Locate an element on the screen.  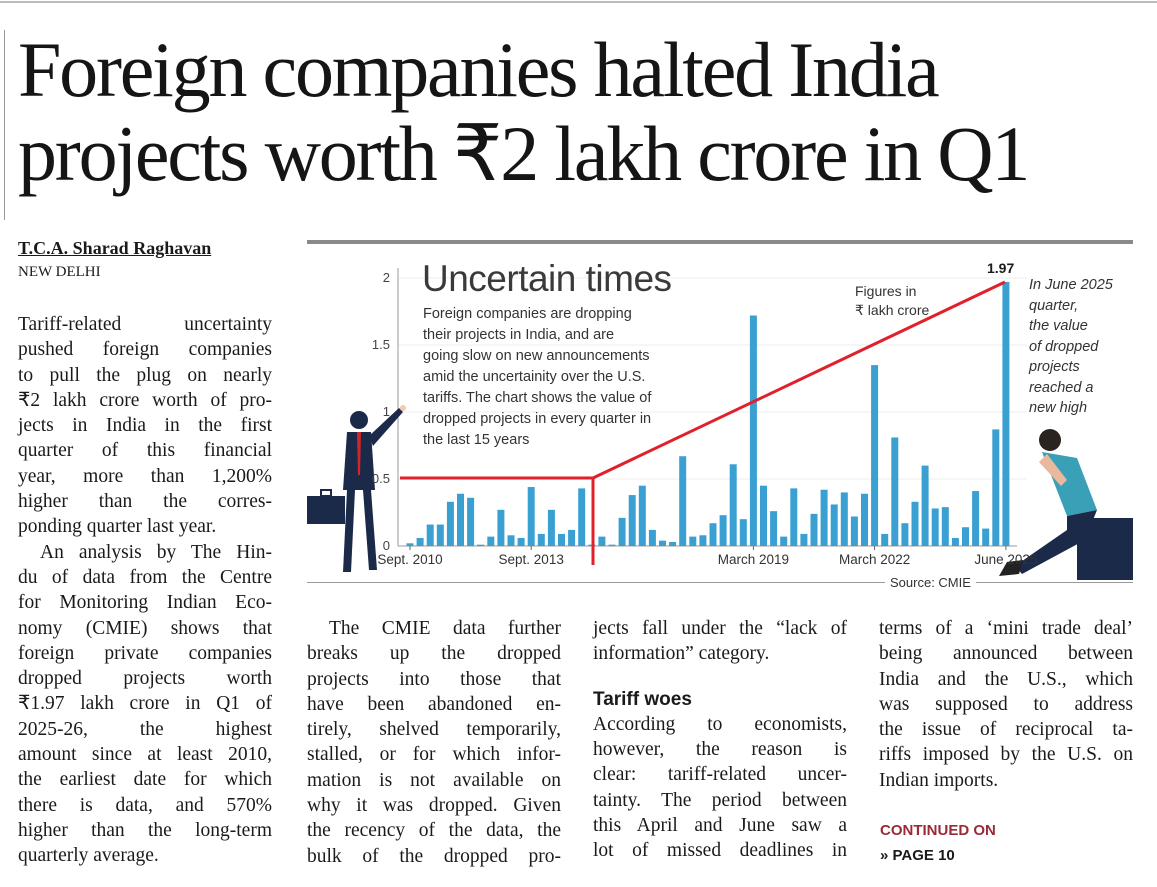
chart-description-line: Foreign companies are dropping is located at coordinates (527, 314).